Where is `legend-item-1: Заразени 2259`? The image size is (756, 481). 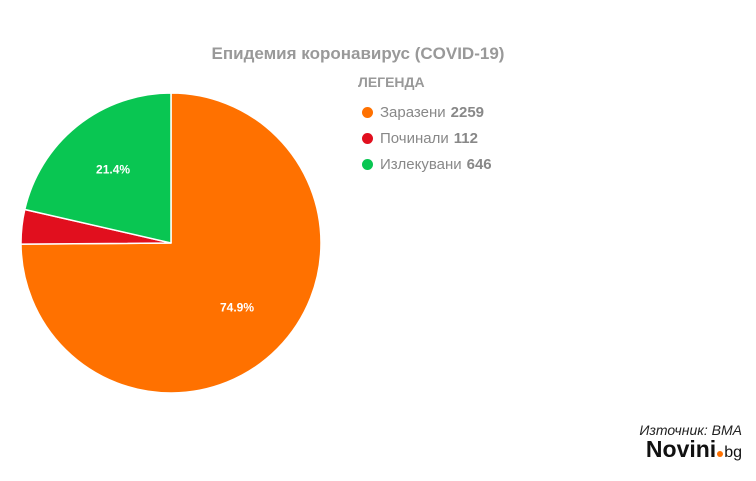
legend-item-1: Заразени 2259 is located at coordinates (425, 112).